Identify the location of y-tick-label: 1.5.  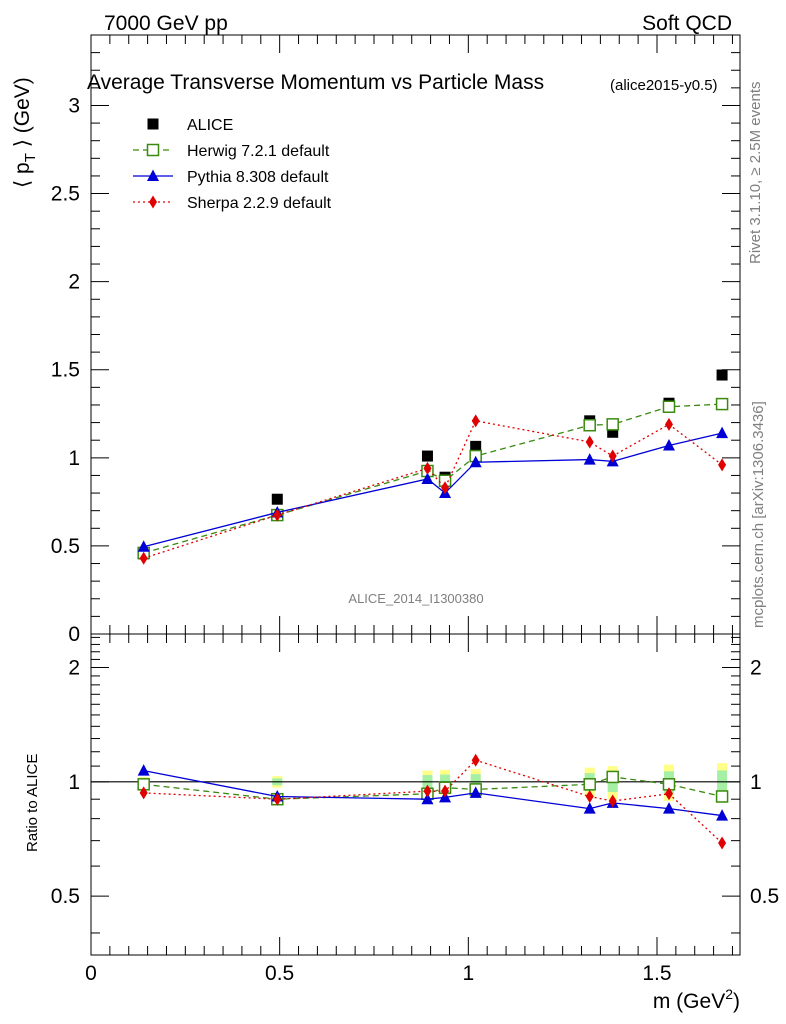
(65, 370).